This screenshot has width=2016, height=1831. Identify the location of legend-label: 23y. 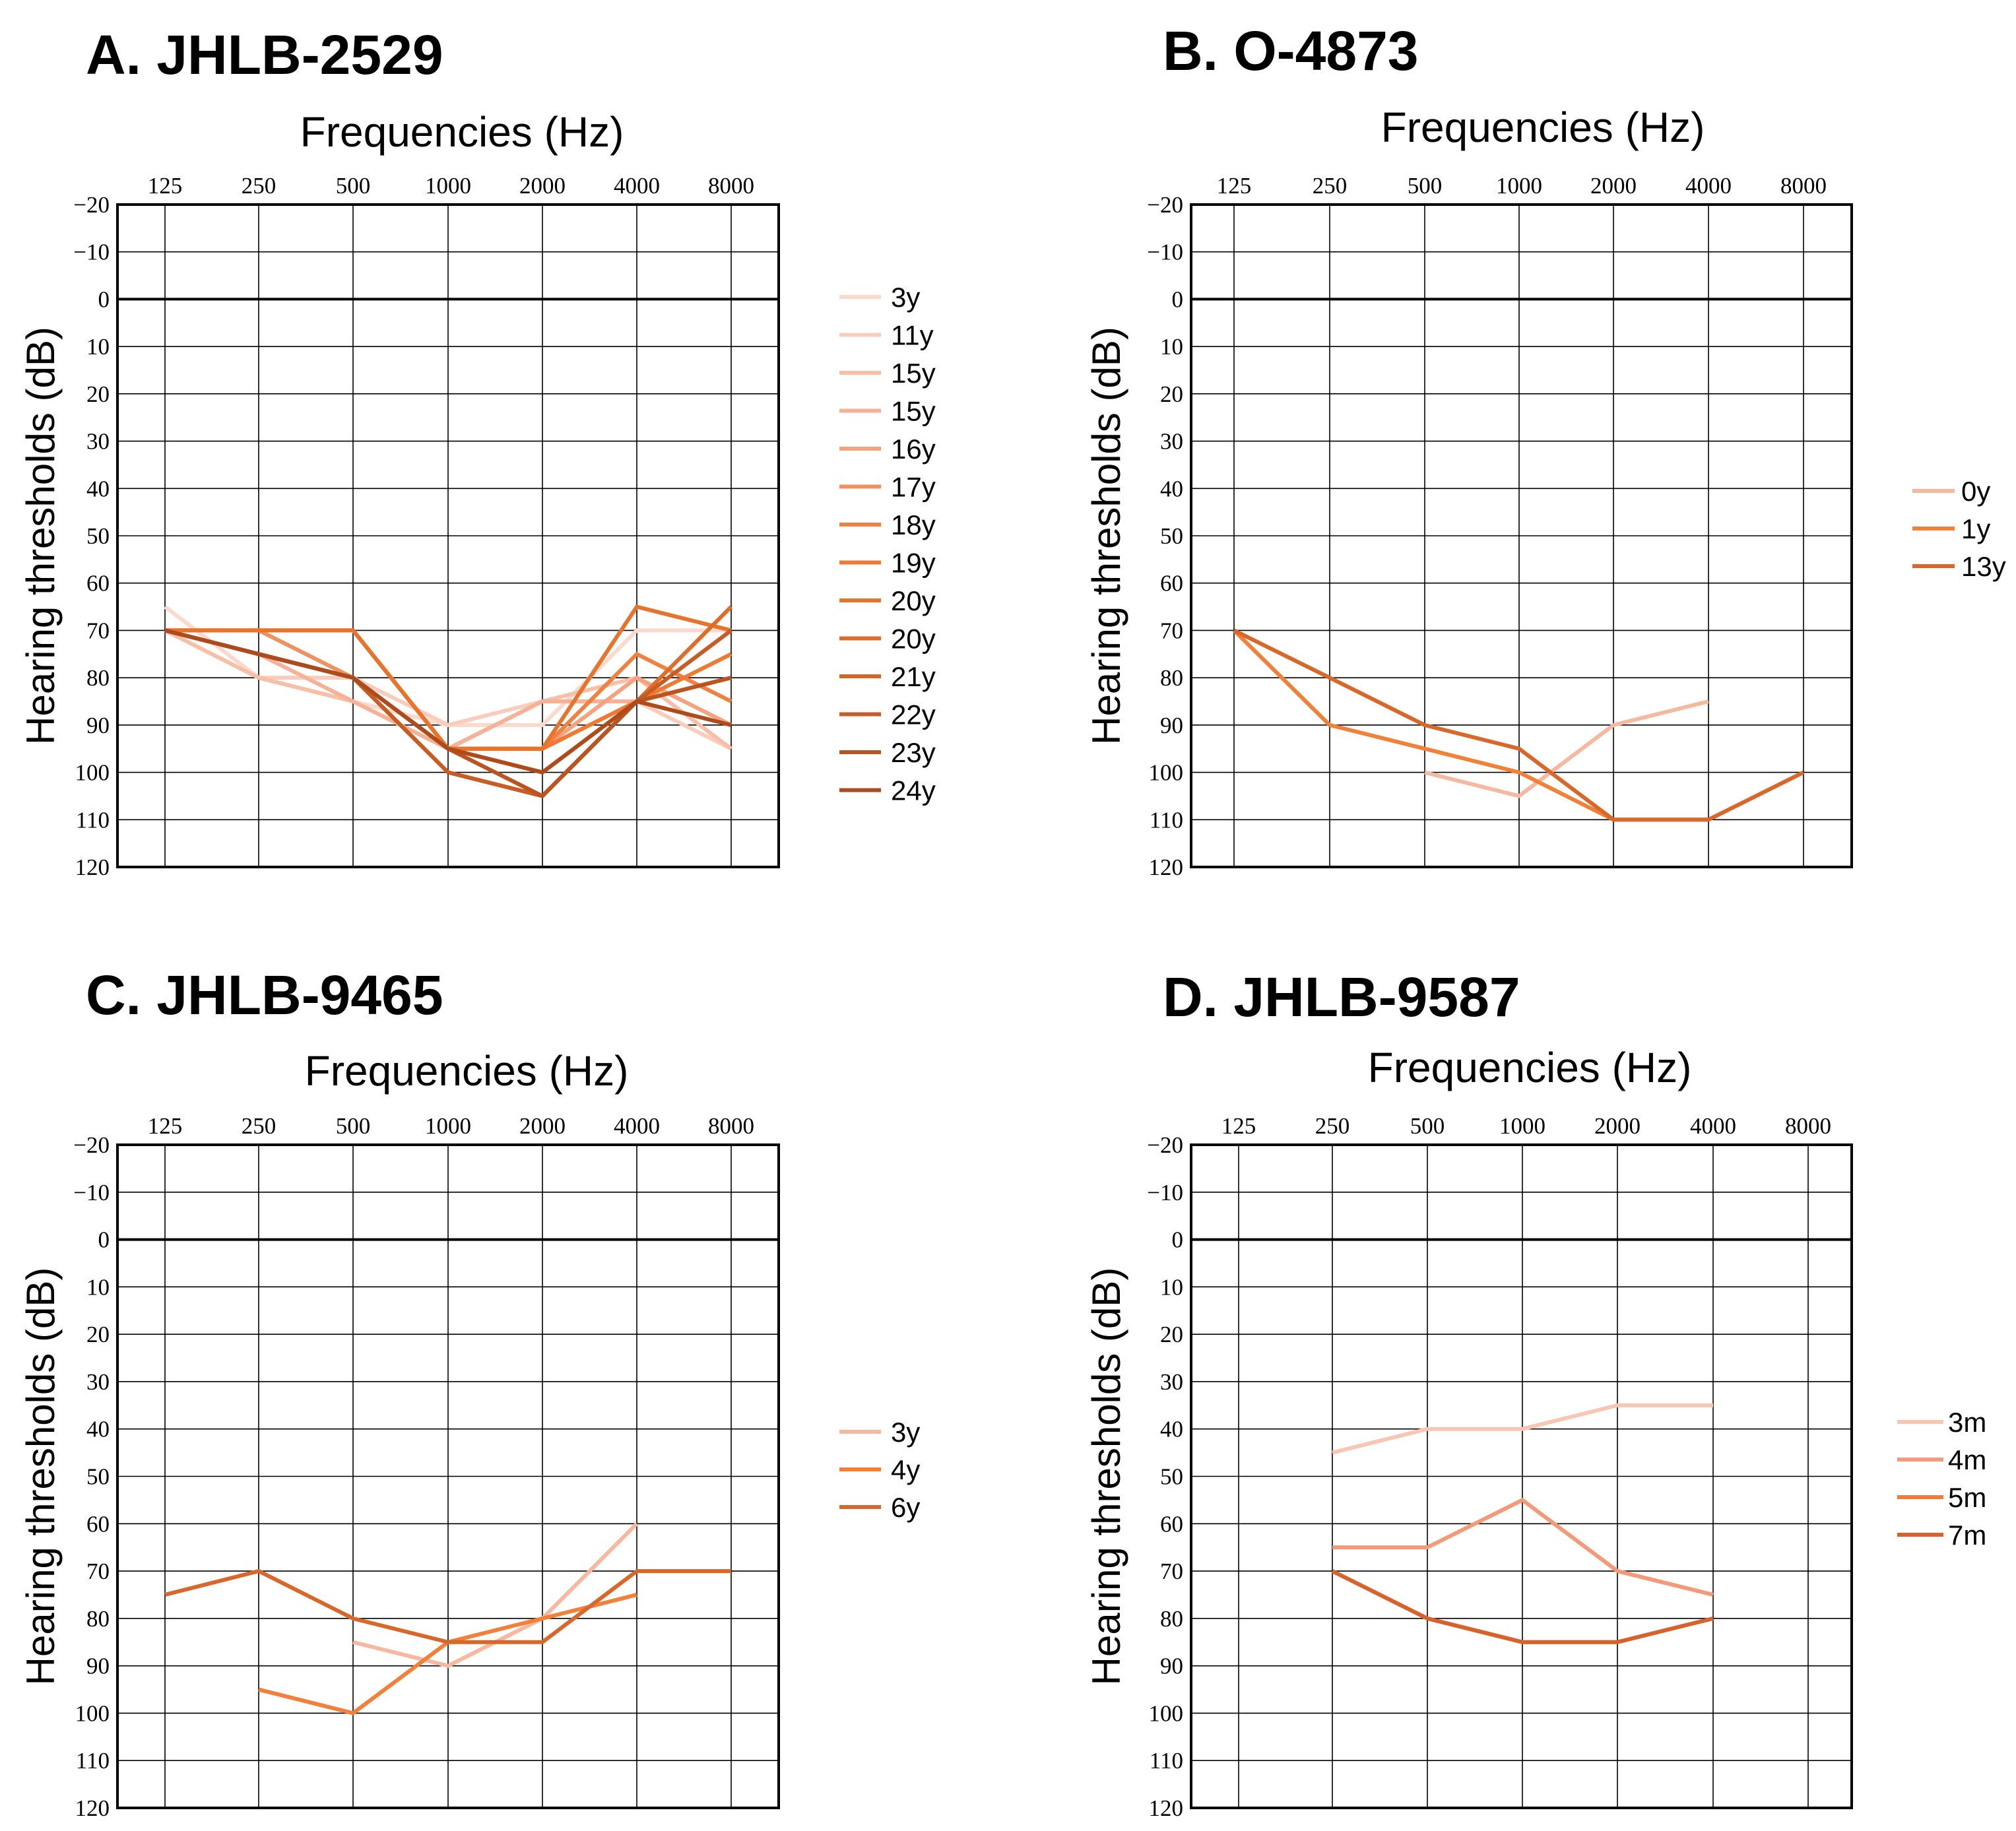
(913, 753).